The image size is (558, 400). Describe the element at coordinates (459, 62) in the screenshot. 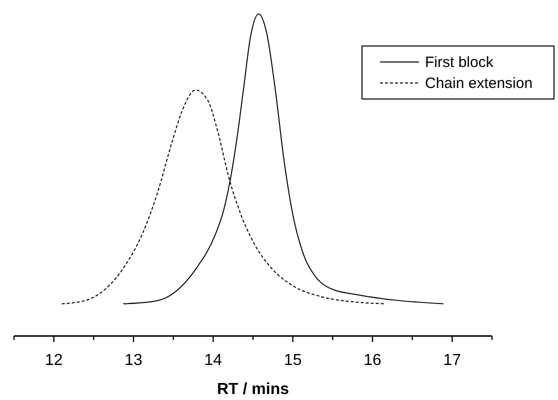

I see `legend-label: First block` at that location.